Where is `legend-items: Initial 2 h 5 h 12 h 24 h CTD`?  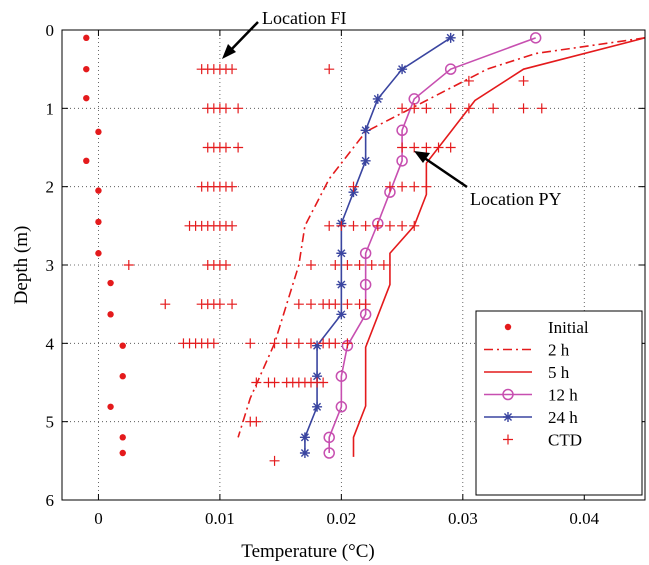 legend-items: Initial 2 h 5 h 12 h 24 h CTD is located at coordinates (536, 384).